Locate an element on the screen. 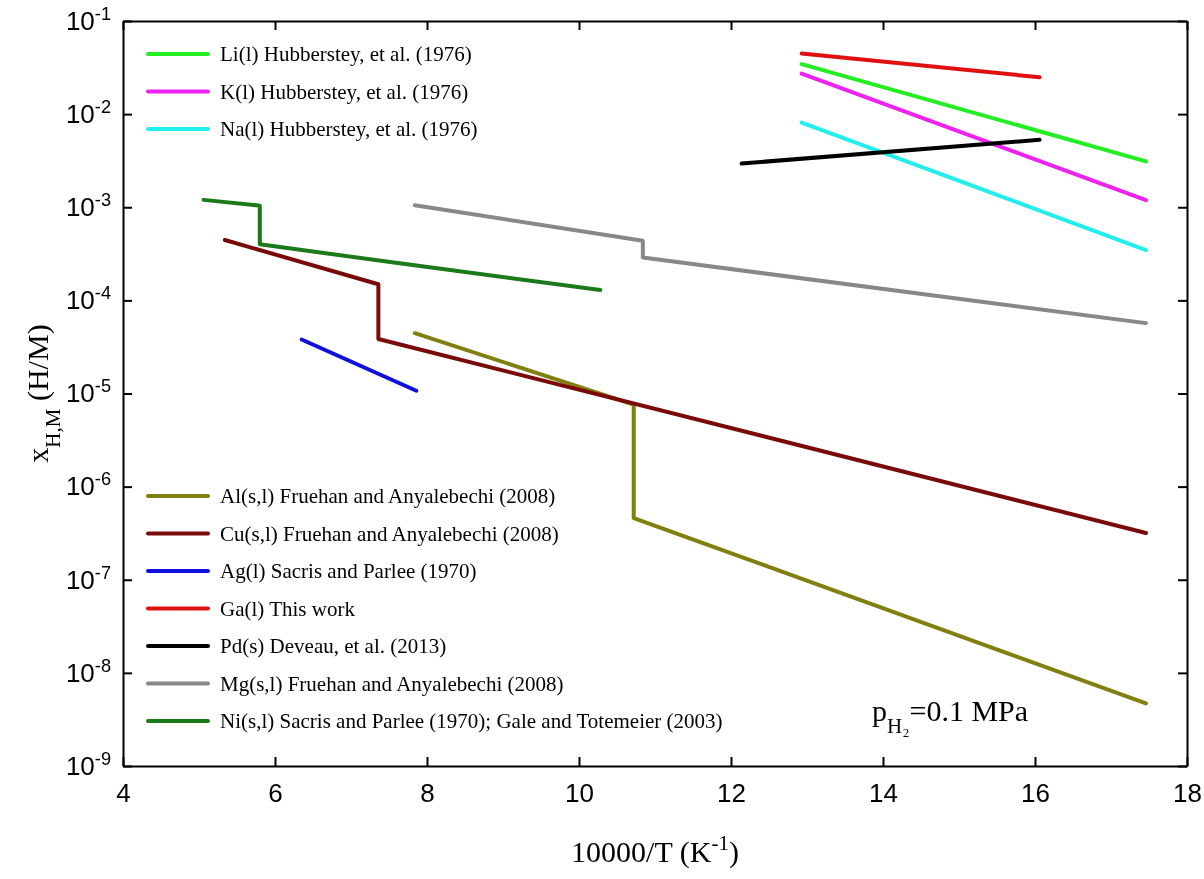 This screenshot has width=1204, height=879. x-tick-label: 6 is located at coordinates (275, 793).